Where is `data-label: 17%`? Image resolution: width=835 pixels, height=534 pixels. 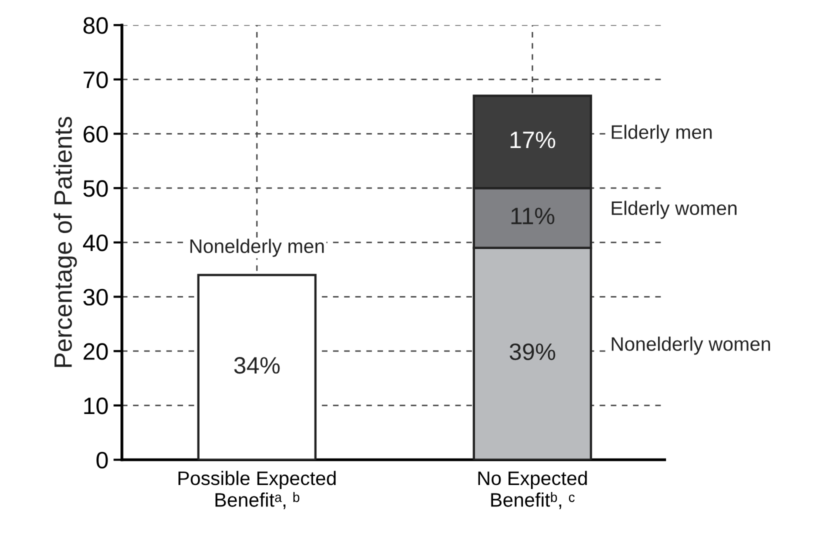
data-label: 17% is located at coordinates (533, 140).